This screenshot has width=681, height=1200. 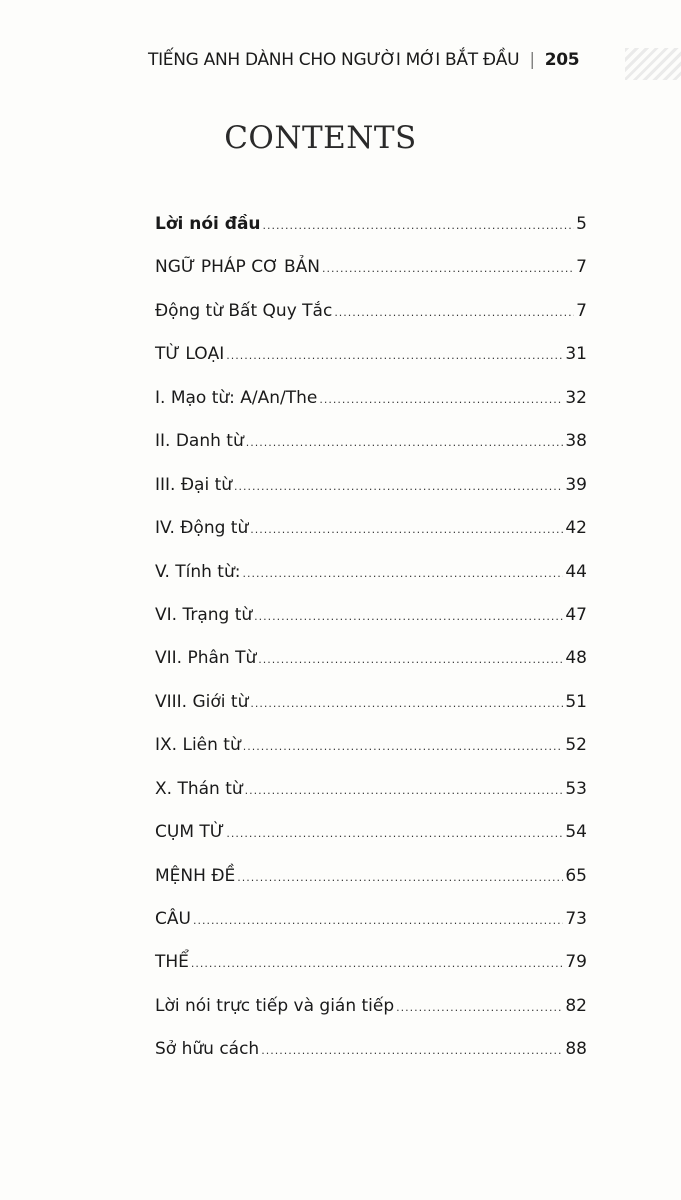 What do you see at coordinates (194, 484) in the screenshot?
I see `toc-entry-label: III. Đại từ` at bounding box center [194, 484].